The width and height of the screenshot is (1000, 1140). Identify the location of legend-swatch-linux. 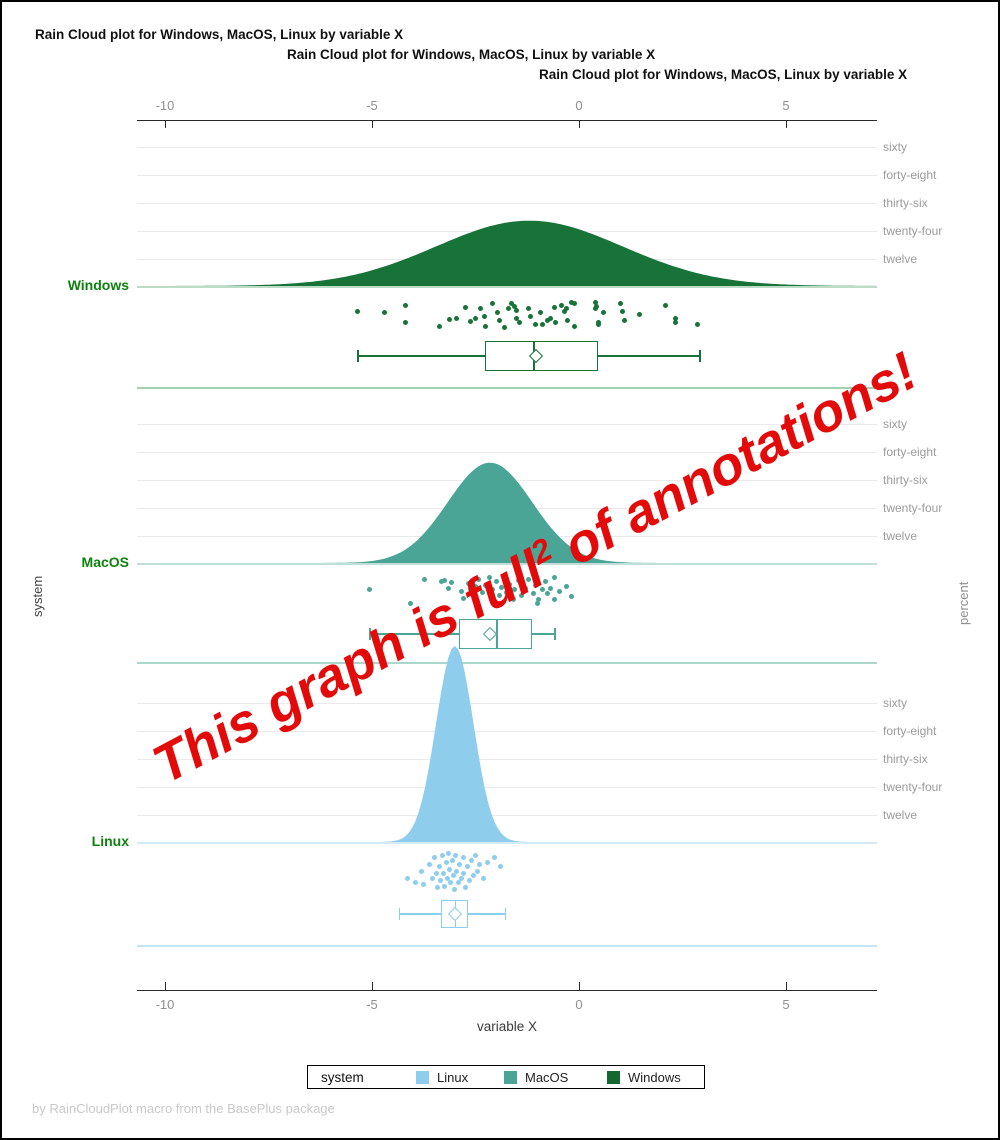
(422, 1077).